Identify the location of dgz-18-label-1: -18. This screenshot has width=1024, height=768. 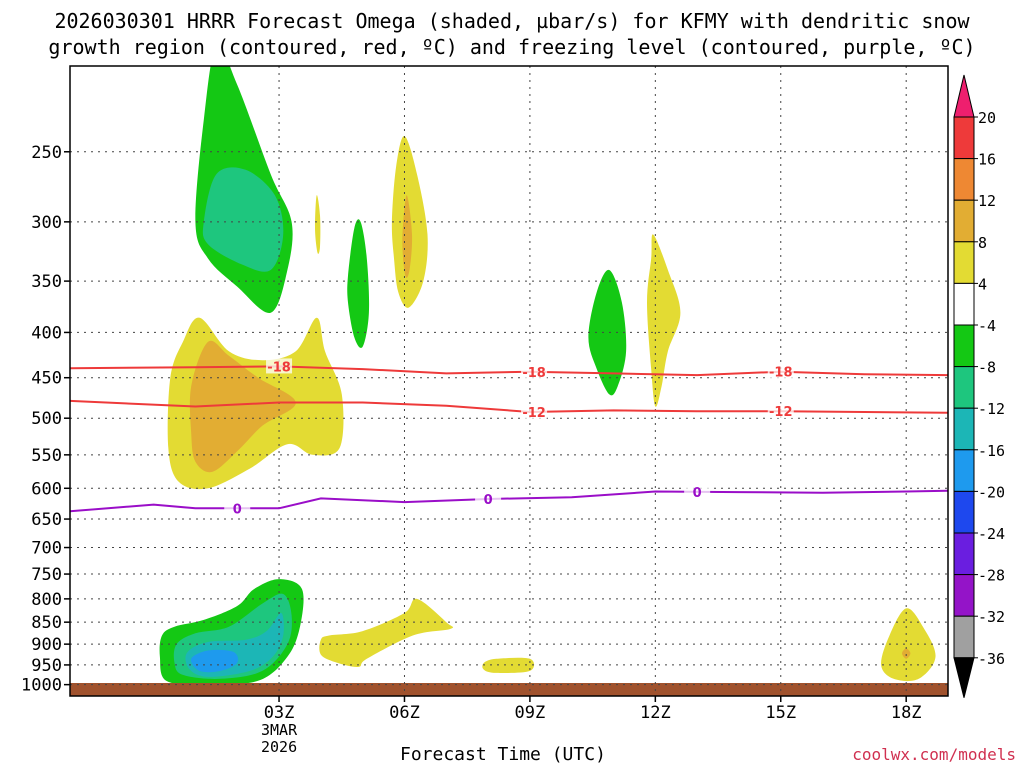
(534, 373).